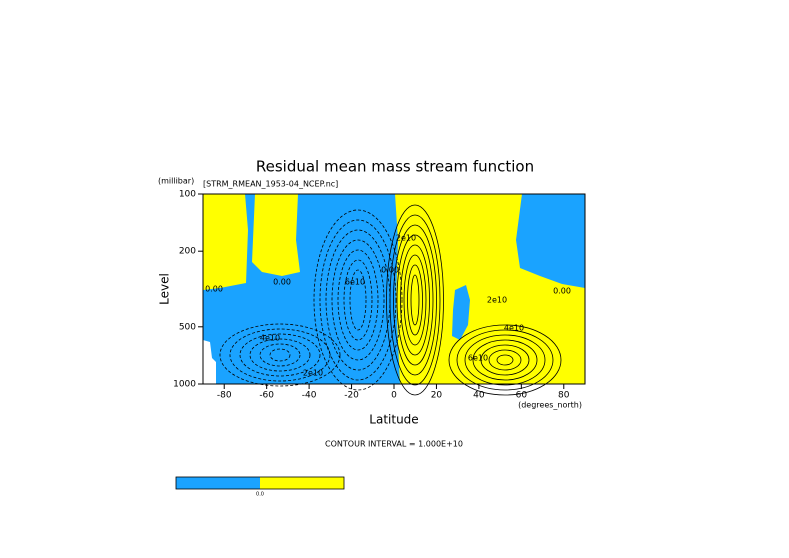  What do you see at coordinates (564, 396) in the screenshot?
I see `x-tick-label: 80` at bounding box center [564, 396].